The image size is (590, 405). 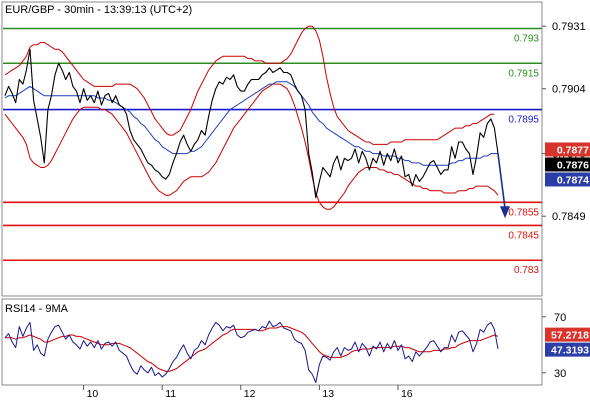 I want to click on rsi-badges: 57.2718 47.3193, so click(x=567, y=342).